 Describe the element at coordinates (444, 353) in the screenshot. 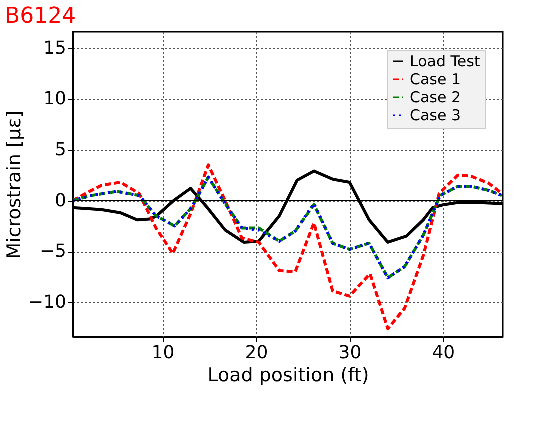

I see `x-tick-label: 40` at that location.